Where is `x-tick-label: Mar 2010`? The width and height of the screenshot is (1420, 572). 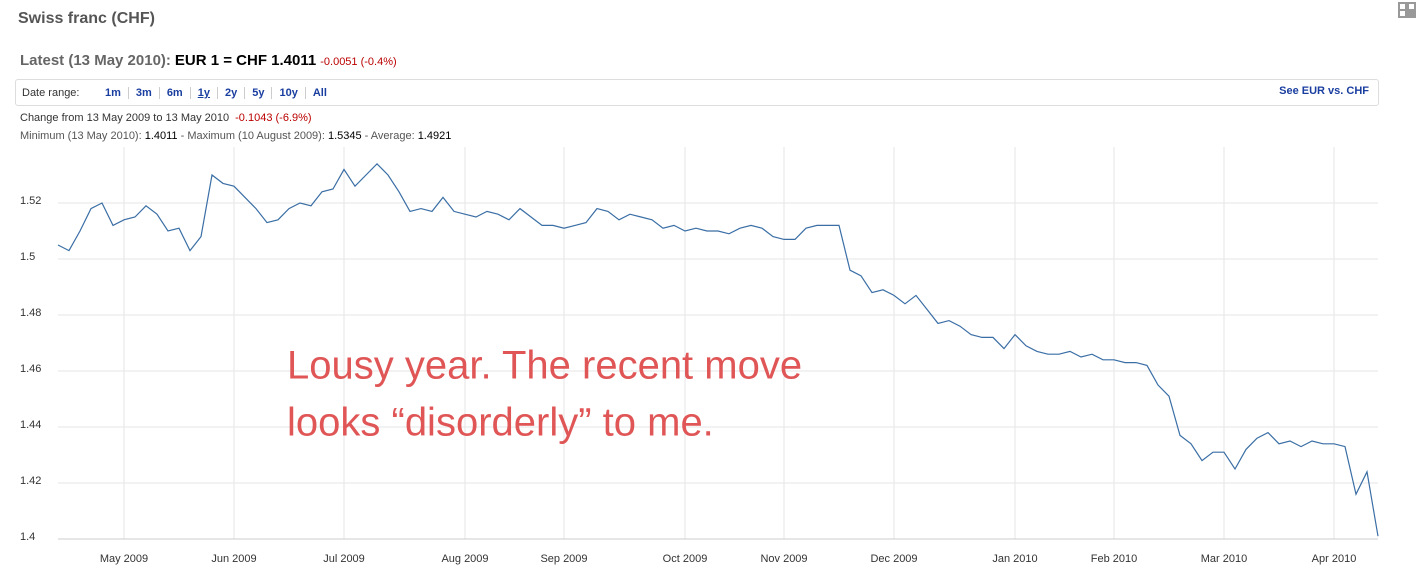 x-tick-label: Mar 2010 is located at coordinates (1224, 559).